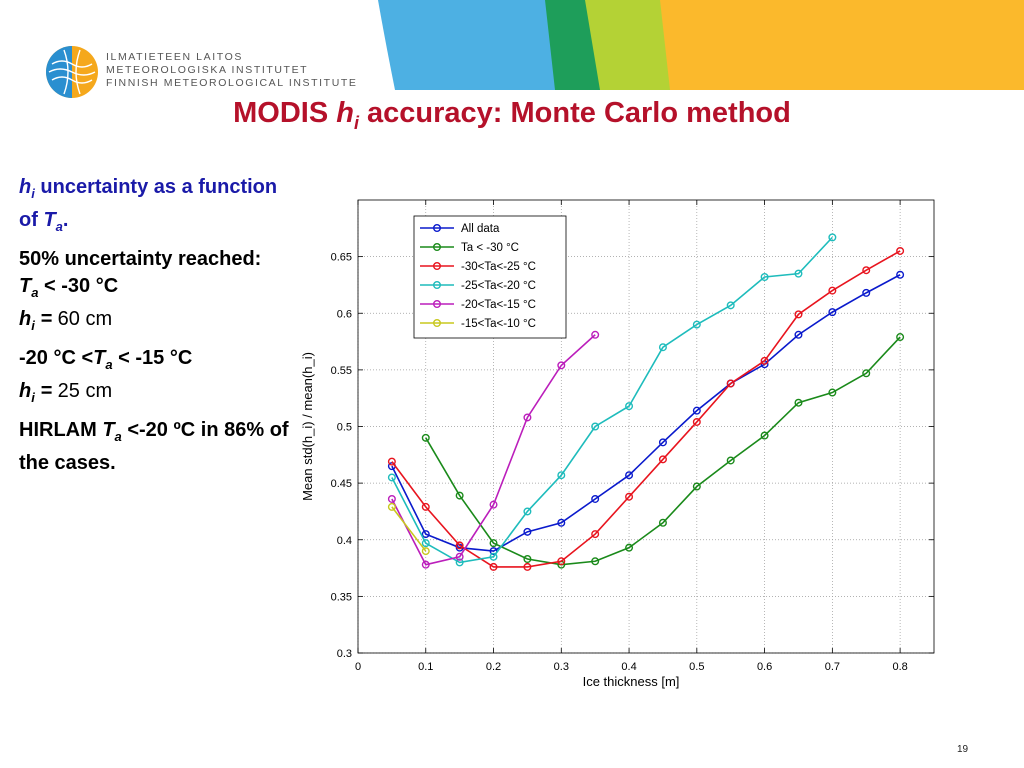  Describe the element at coordinates (344, 428) in the screenshot. I see `y-tick-label: 0.5` at that location.